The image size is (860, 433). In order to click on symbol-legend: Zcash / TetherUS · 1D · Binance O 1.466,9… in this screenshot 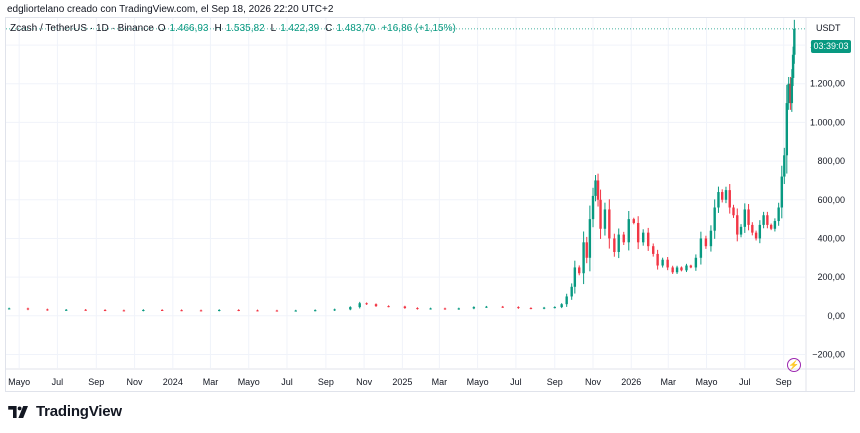, I will do `click(233, 28)`.